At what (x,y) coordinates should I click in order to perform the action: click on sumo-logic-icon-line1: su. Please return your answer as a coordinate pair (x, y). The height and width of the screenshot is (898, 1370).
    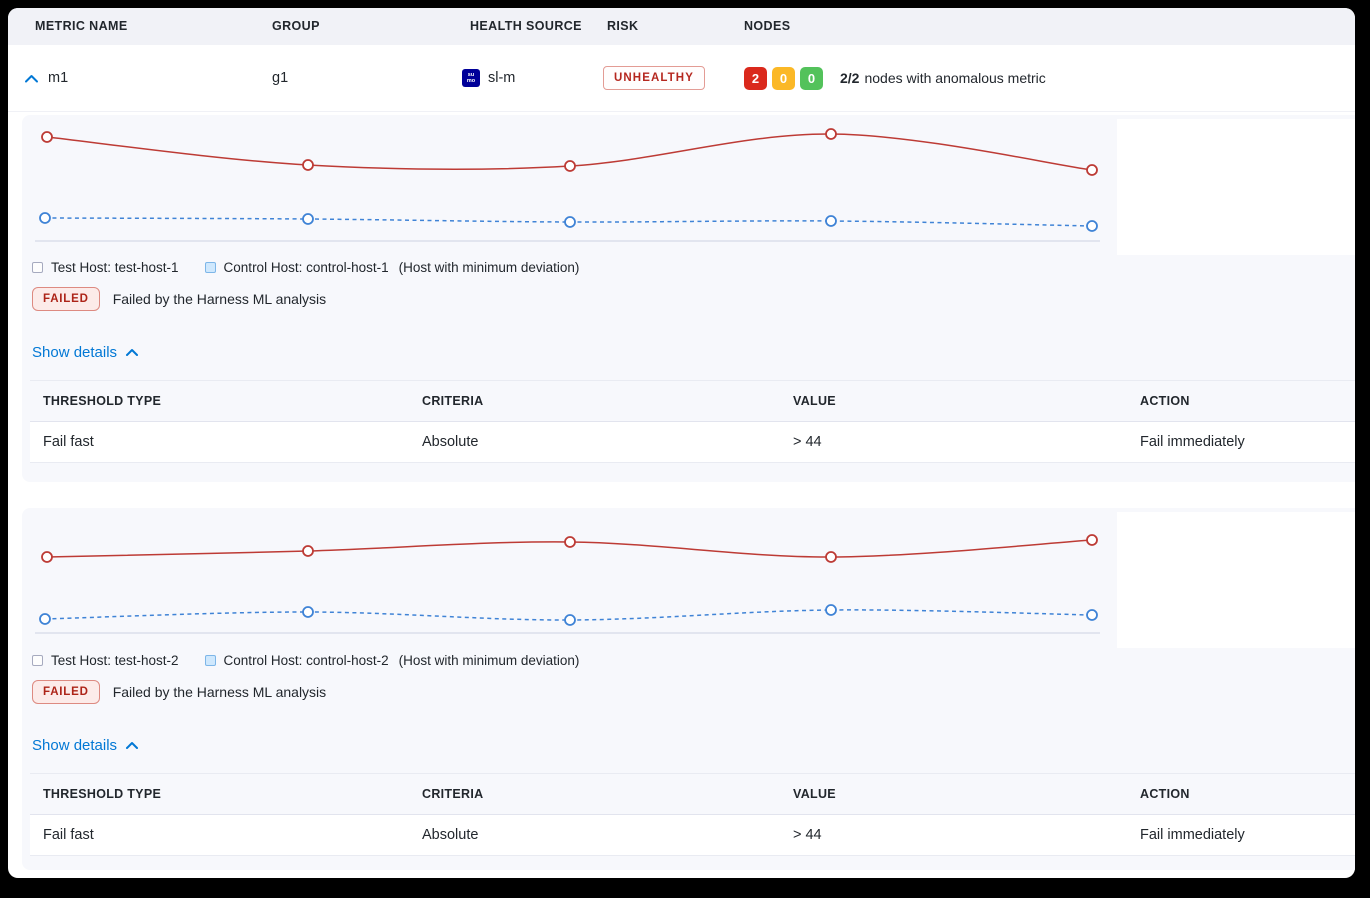
    Looking at the image, I should click on (471, 75).